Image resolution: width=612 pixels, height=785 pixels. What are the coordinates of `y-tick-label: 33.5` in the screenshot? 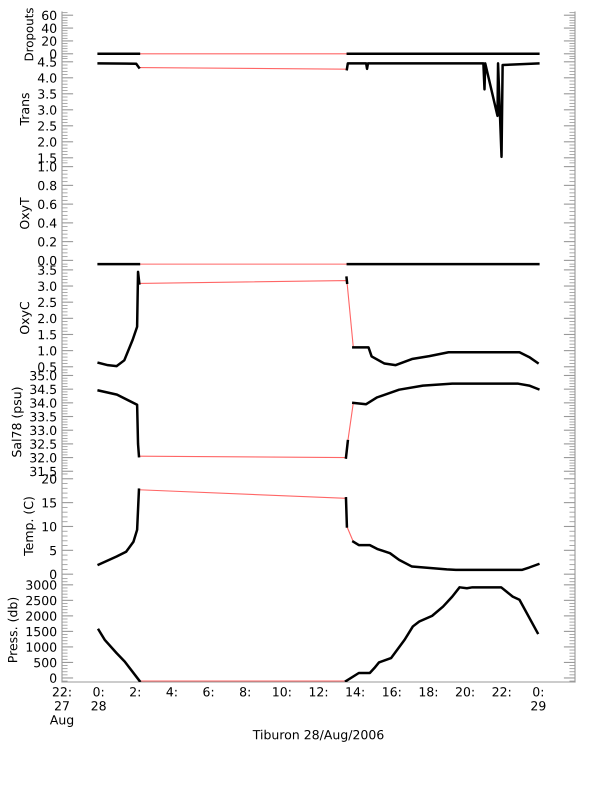 It's located at (43, 417).